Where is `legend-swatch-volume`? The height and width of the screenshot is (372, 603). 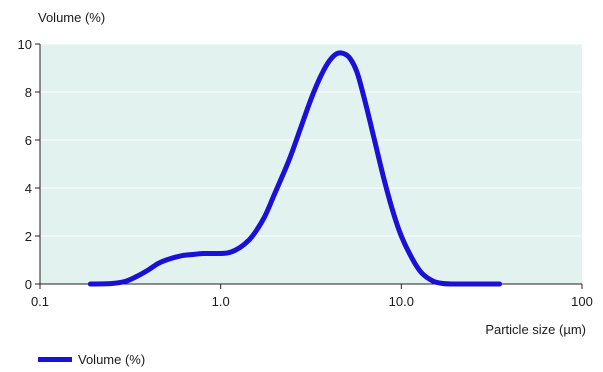 legend-swatch-volume is located at coordinates (55, 359).